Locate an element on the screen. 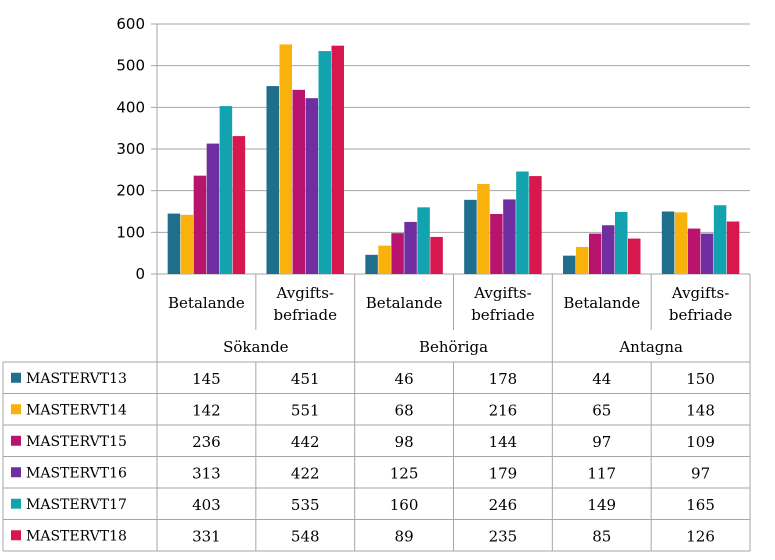  table-cell: 178 is located at coordinates (503, 379).